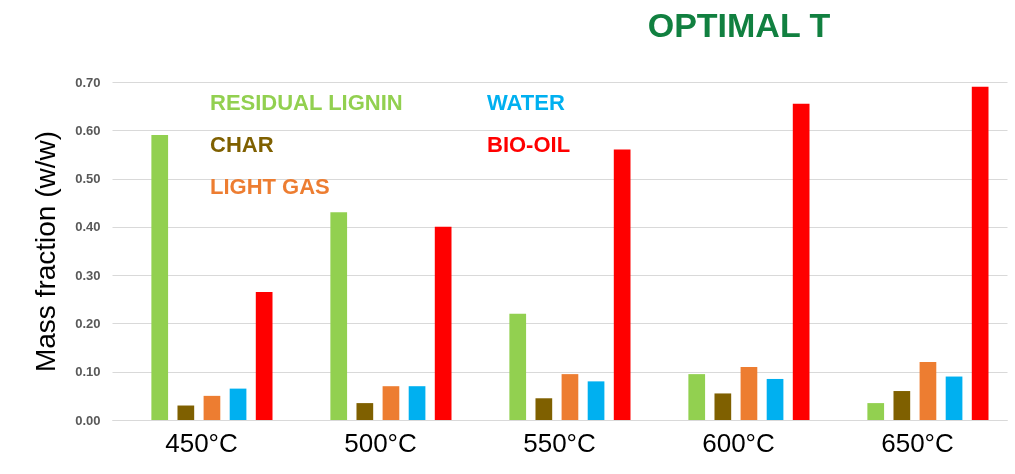 This screenshot has width=1015, height=474. I want to click on text: OPTIMAL T, so click(739, 25).